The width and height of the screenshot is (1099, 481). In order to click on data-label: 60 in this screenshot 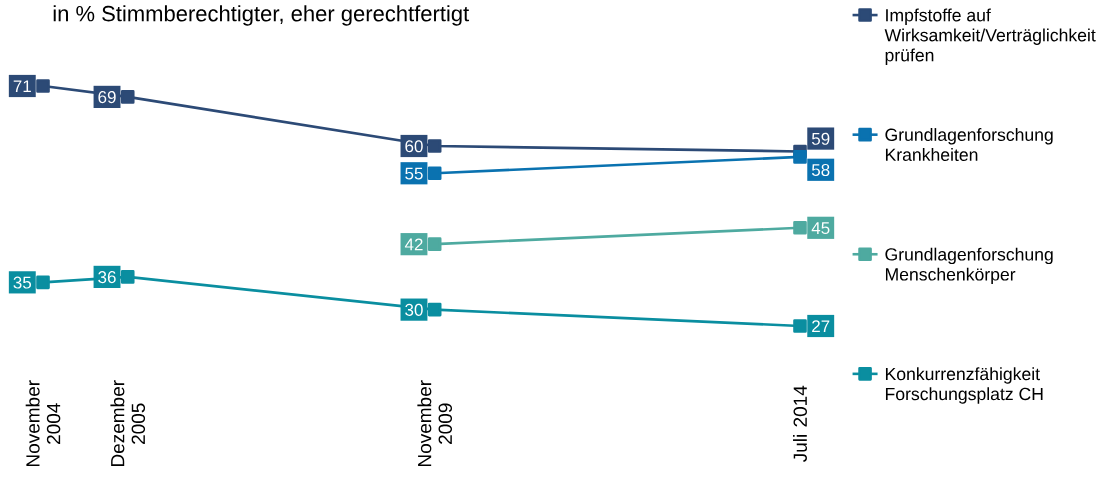, I will do `click(414, 146)`.